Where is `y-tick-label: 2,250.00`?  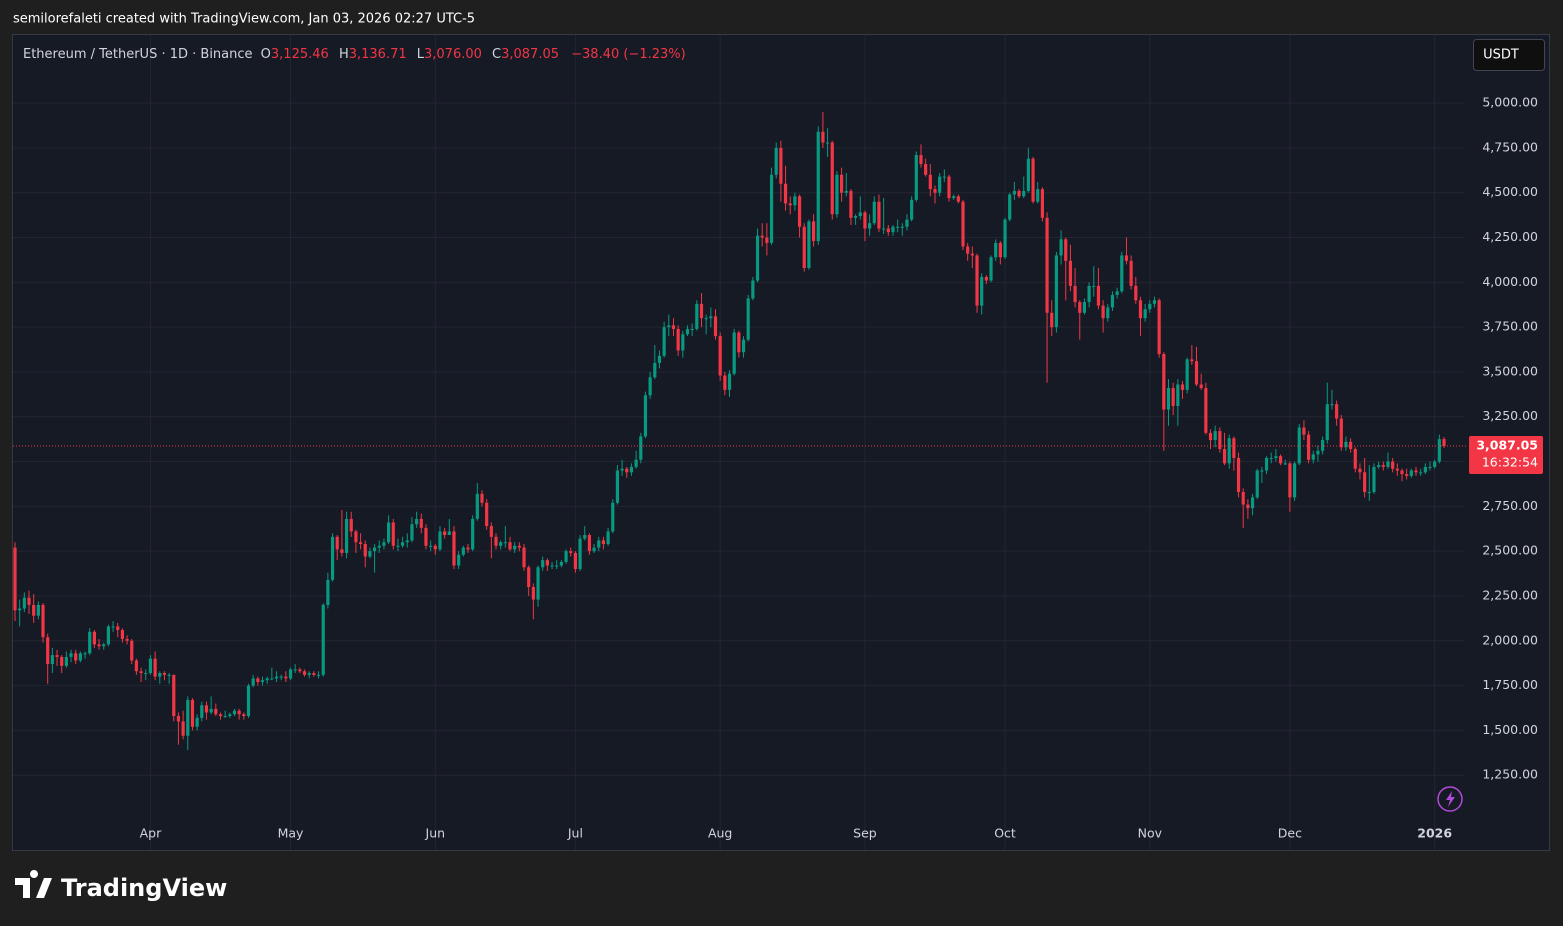 y-tick-label: 2,250.00 is located at coordinates (1510, 594).